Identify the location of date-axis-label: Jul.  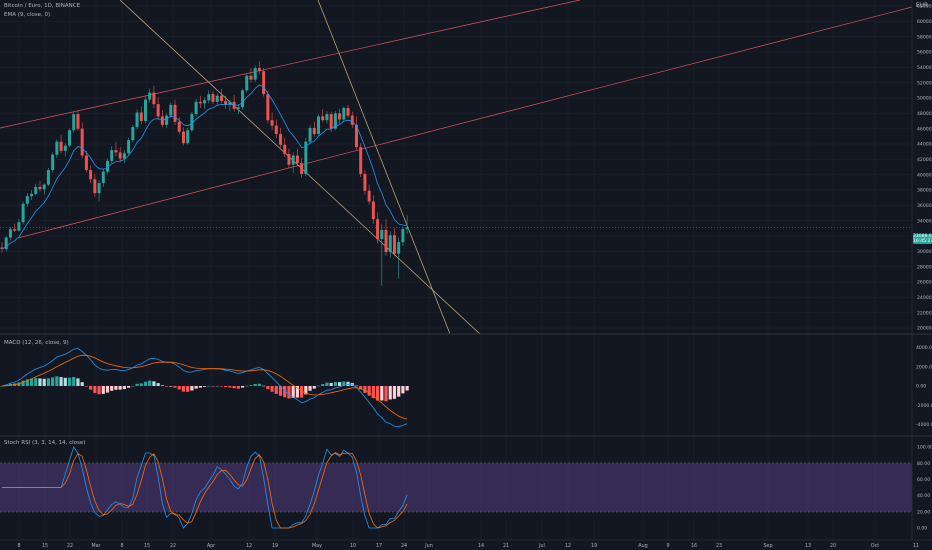
(541, 546).